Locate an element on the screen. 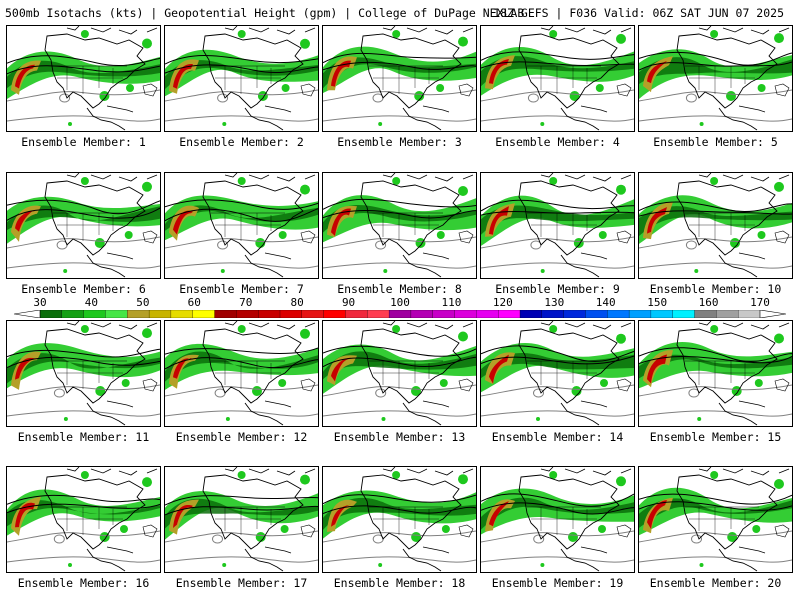 This screenshot has width=800, height=600. ensemble-member-label: Ensemble Member: 4 is located at coordinates (557, 142).